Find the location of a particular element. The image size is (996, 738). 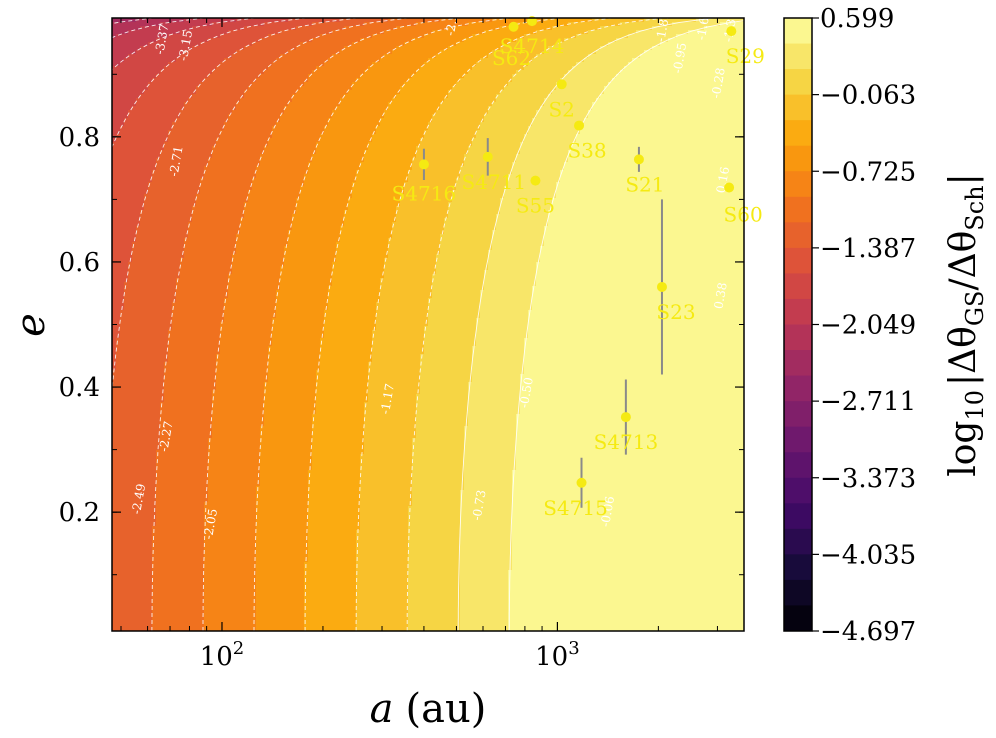

contour-label: -0.95 is located at coordinates (679, 58).